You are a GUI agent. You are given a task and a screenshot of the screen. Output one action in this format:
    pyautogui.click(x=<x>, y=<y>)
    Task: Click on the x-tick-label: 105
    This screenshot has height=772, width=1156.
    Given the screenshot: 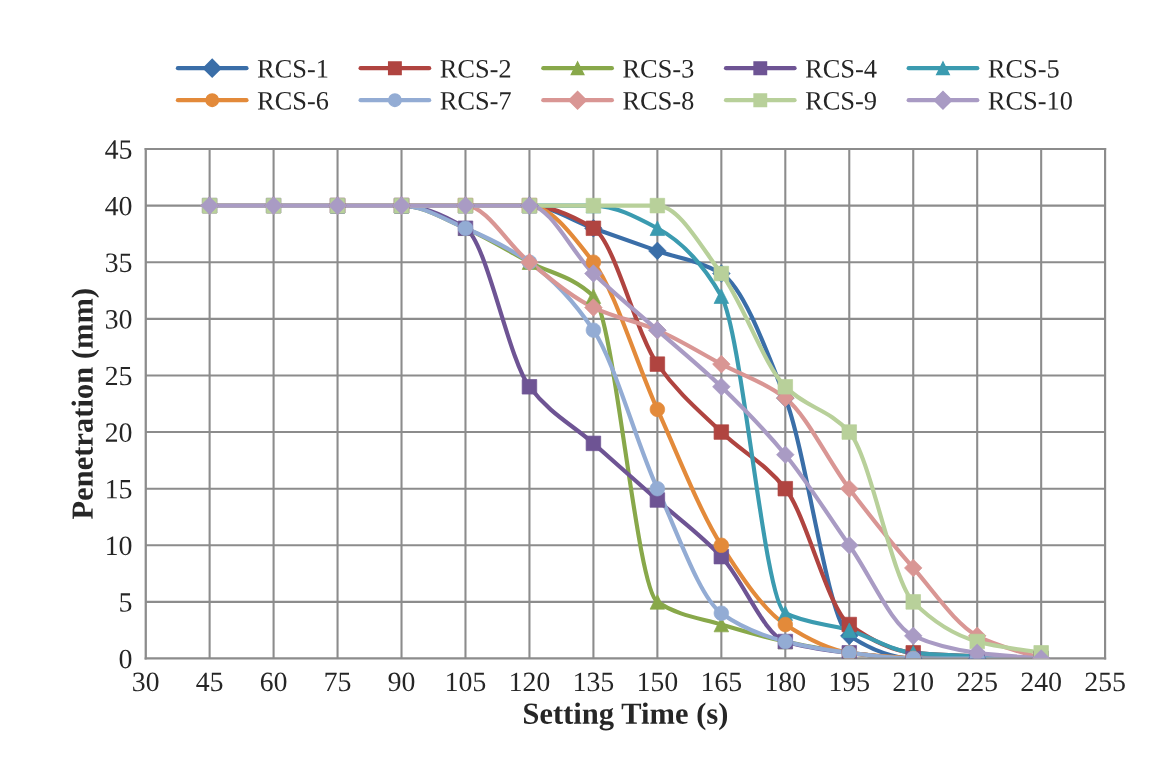 What is the action you would take?
    pyautogui.click(x=466, y=682)
    